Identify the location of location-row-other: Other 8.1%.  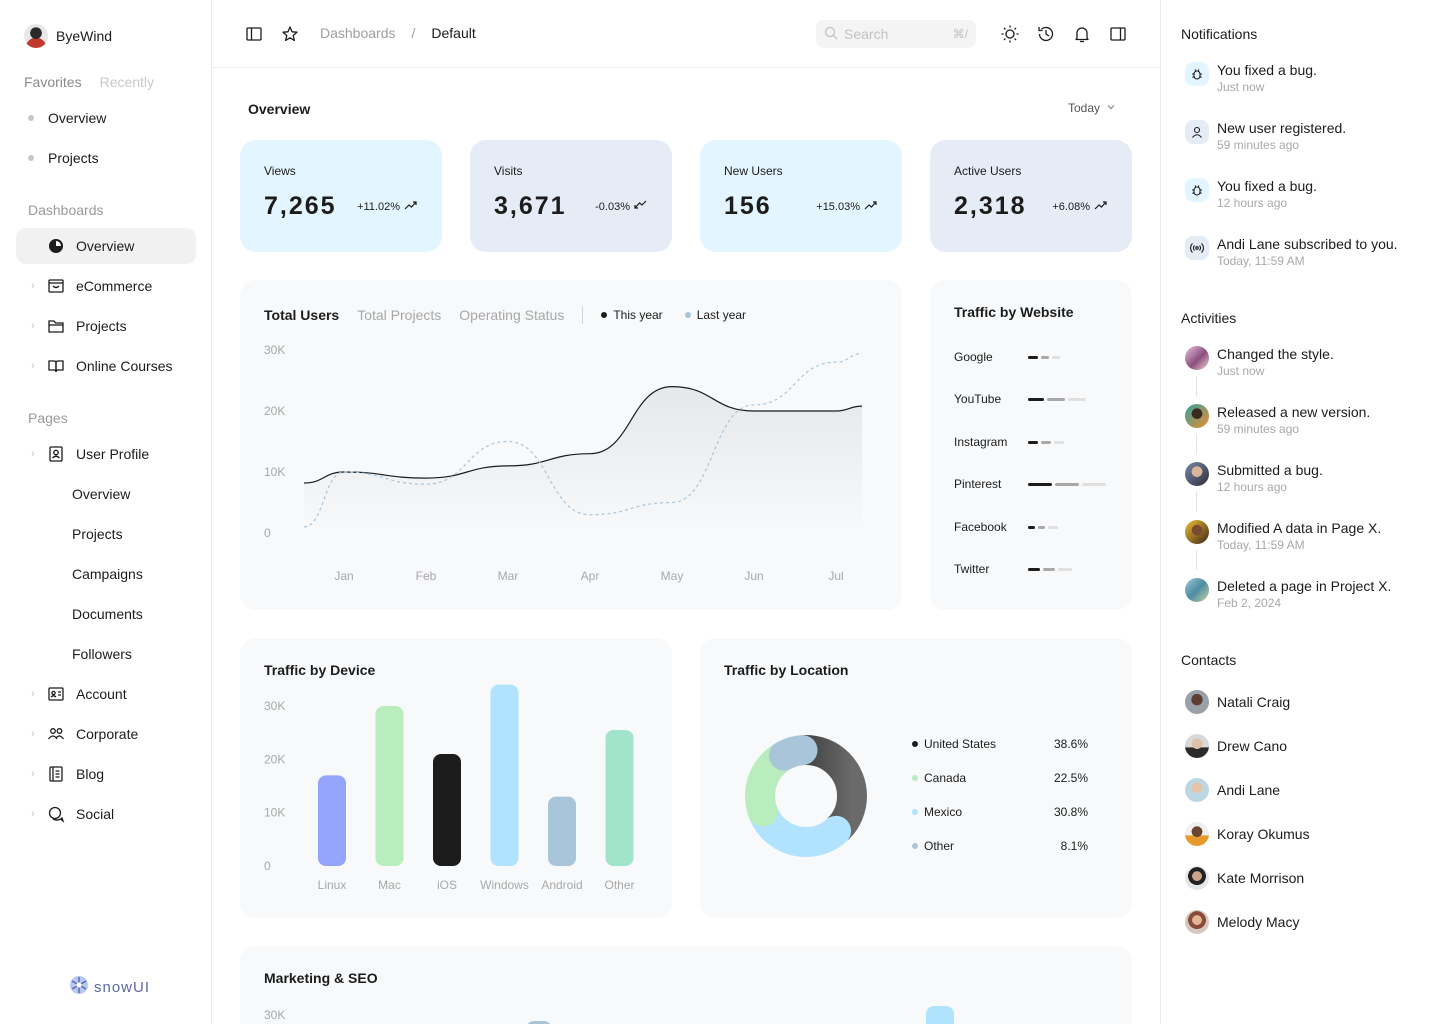
(1000, 846).